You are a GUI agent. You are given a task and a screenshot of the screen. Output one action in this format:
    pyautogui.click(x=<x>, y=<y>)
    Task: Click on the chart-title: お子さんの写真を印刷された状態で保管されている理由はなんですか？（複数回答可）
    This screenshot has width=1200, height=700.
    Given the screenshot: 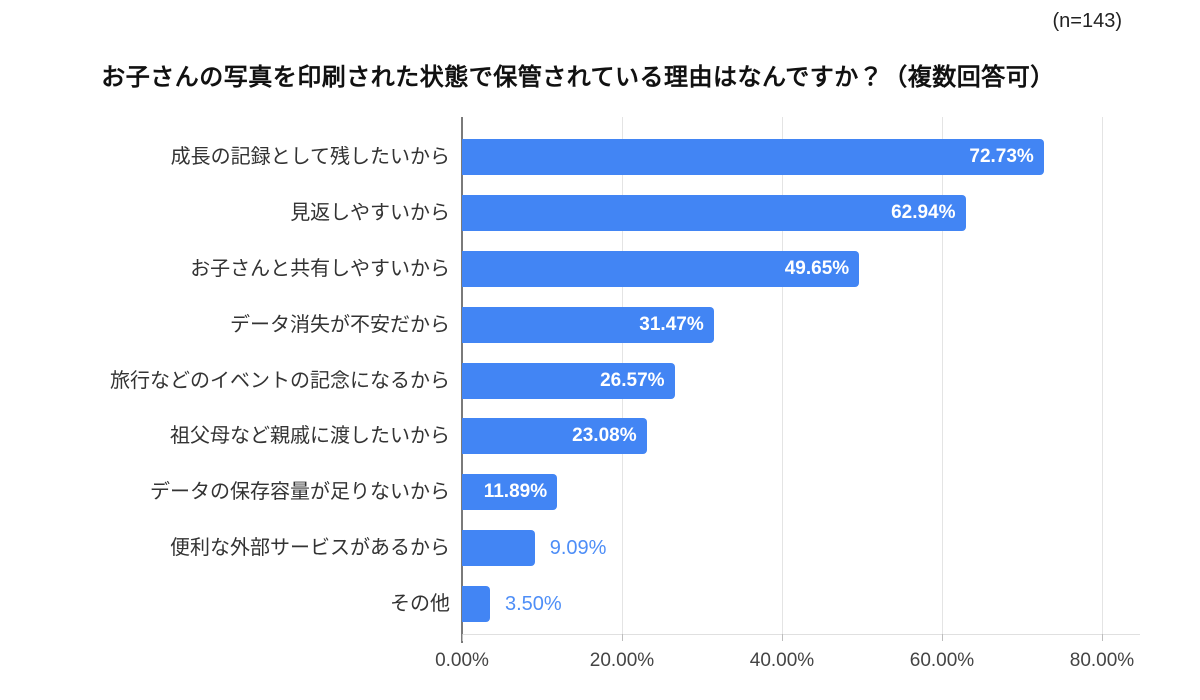 What is the action you would take?
    pyautogui.click(x=578, y=78)
    